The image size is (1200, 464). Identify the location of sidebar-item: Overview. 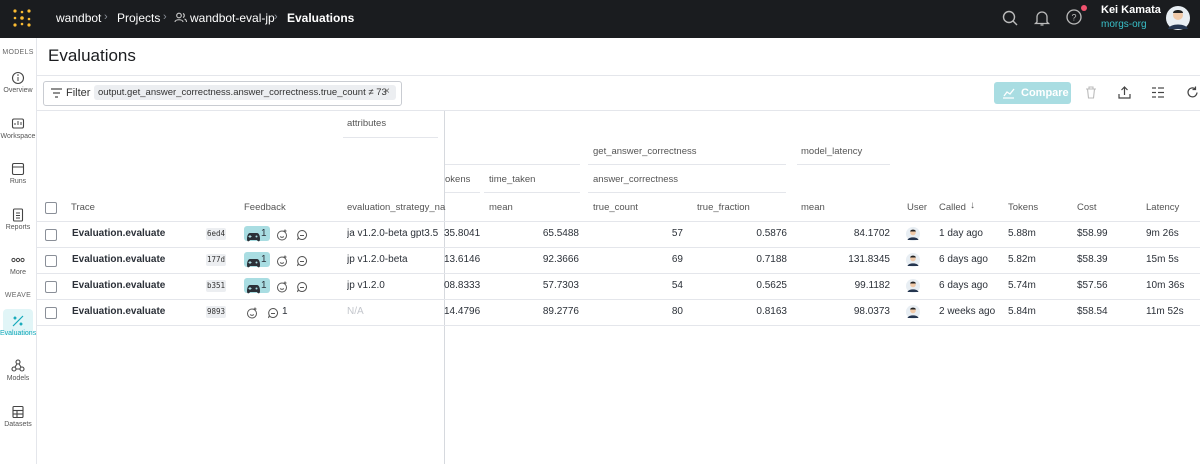
(18, 90).